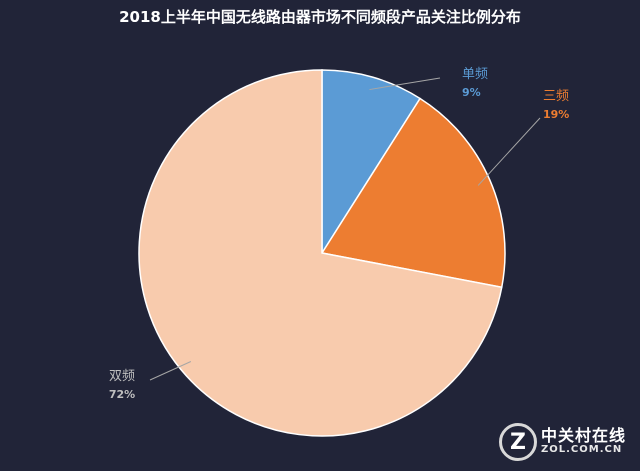 The image size is (640, 471). Describe the element at coordinates (122, 394) in the screenshot. I see `value-label-slice-3: 72%` at that location.